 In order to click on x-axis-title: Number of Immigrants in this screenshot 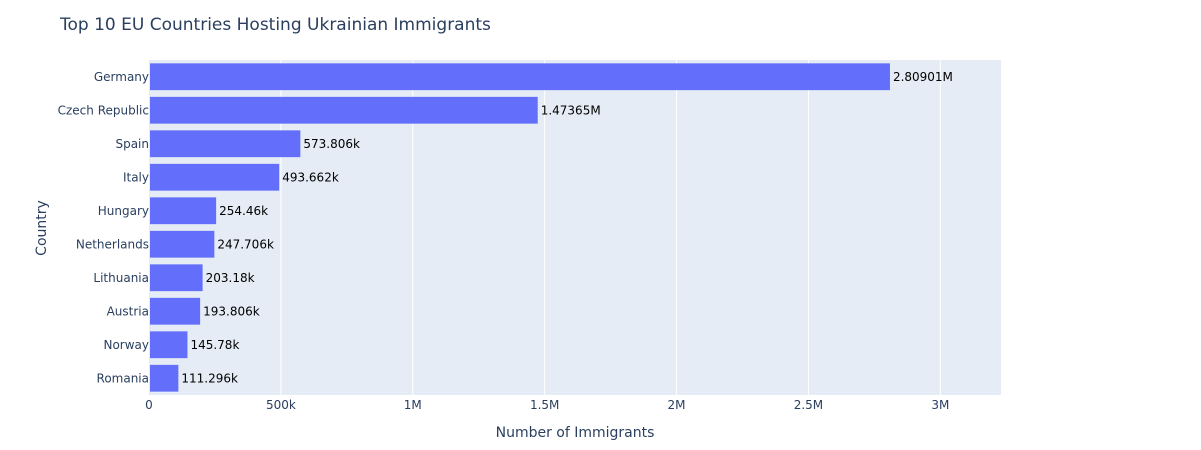, I will do `click(575, 433)`.